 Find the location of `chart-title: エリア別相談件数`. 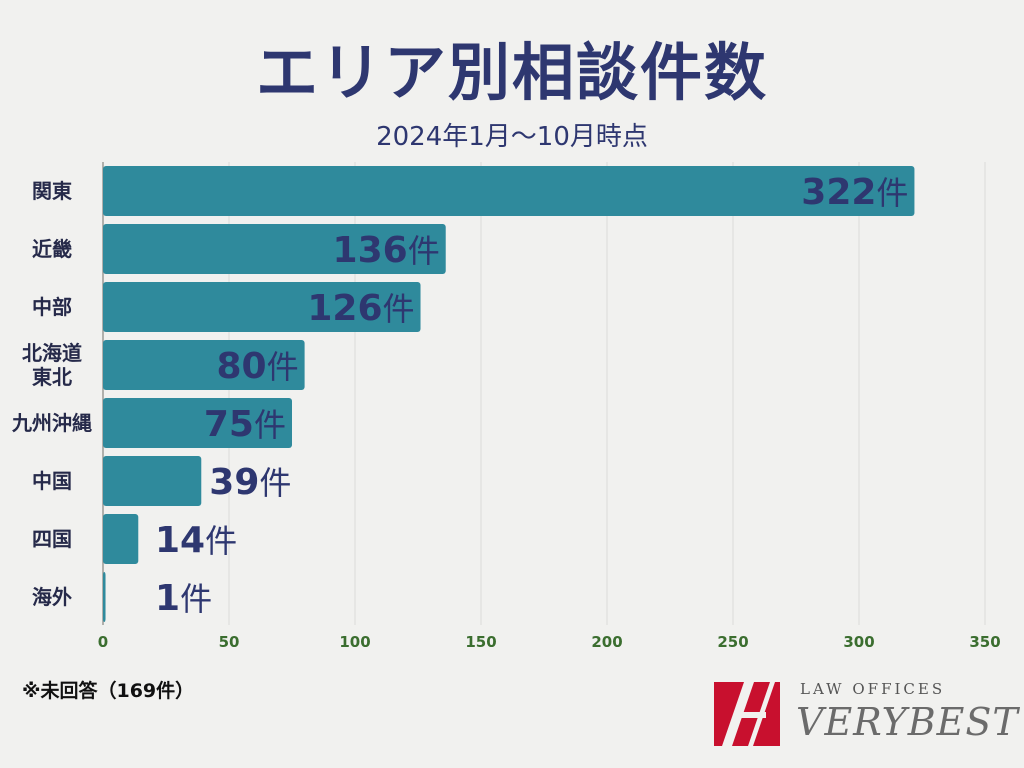

chart-title: エリア別相談件数 is located at coordinates (511, 72).